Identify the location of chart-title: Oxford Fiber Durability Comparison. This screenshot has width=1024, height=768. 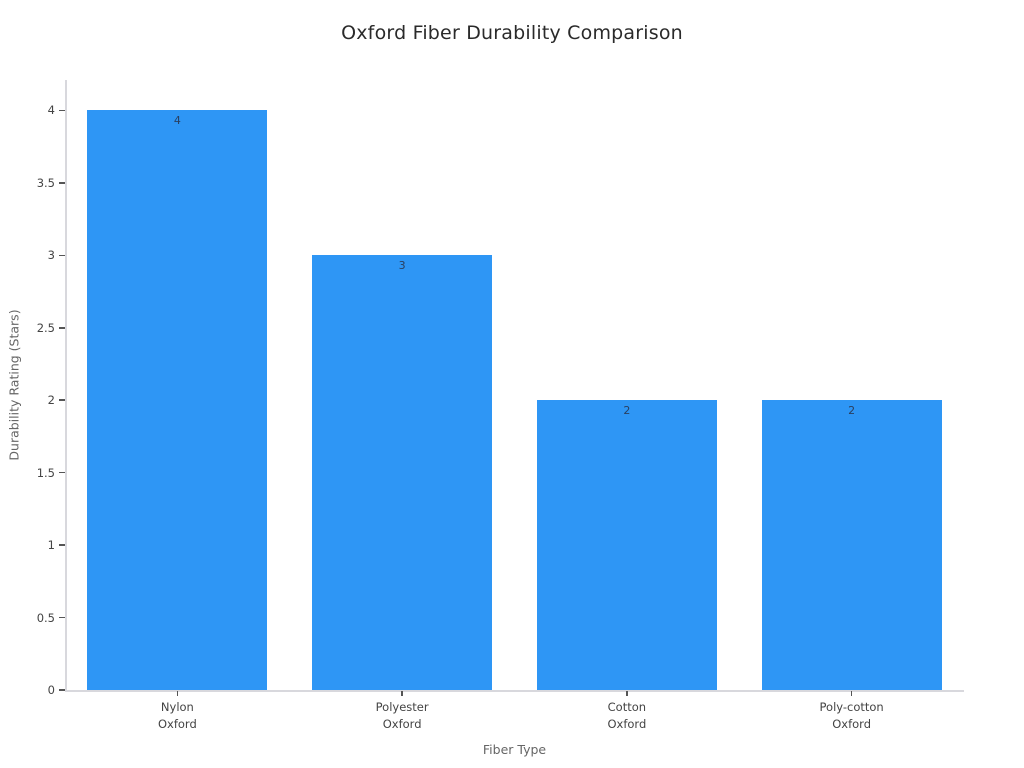
(512, 33).